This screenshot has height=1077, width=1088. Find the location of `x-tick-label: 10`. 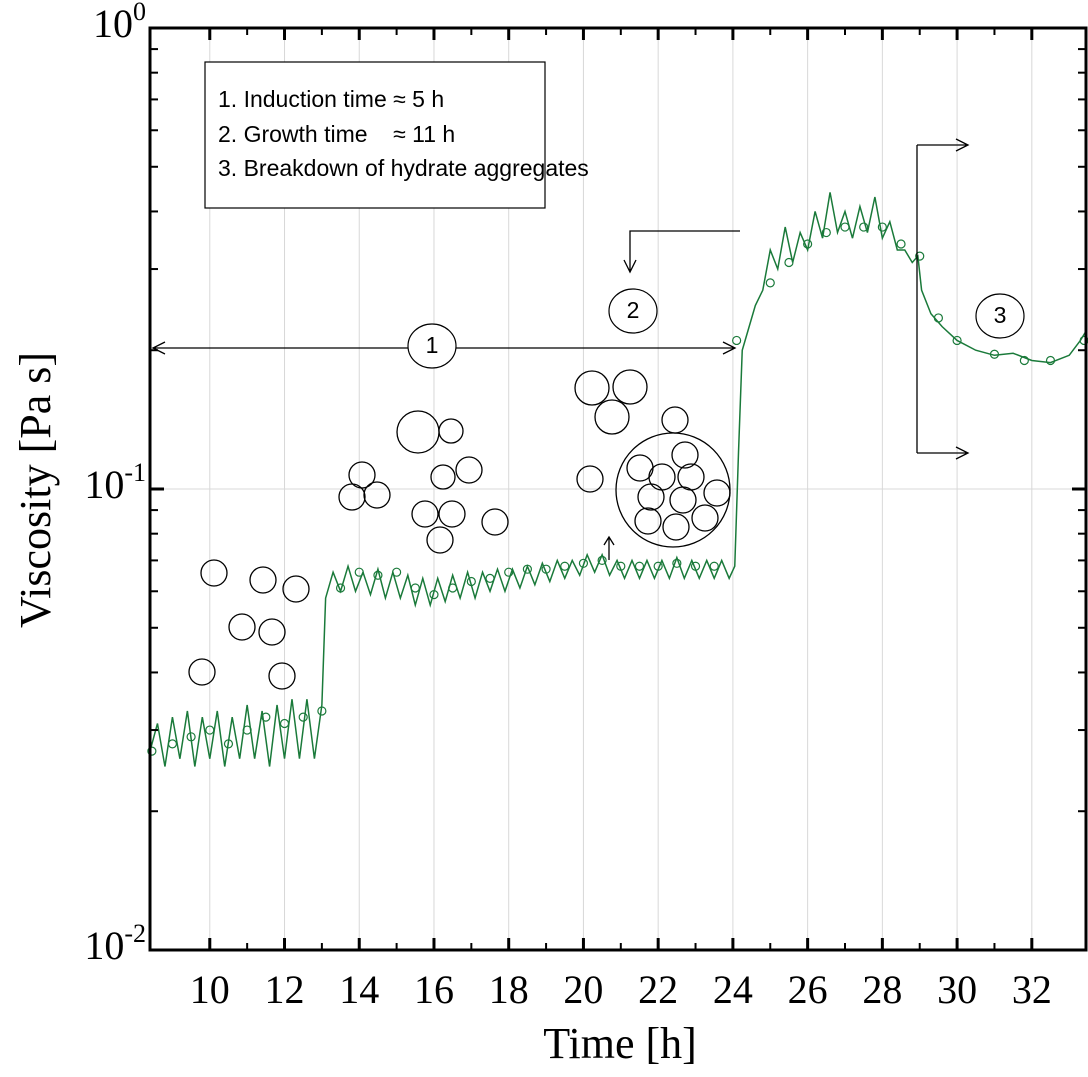

x-tick-label: 10 is located at coordinates (210, 989).